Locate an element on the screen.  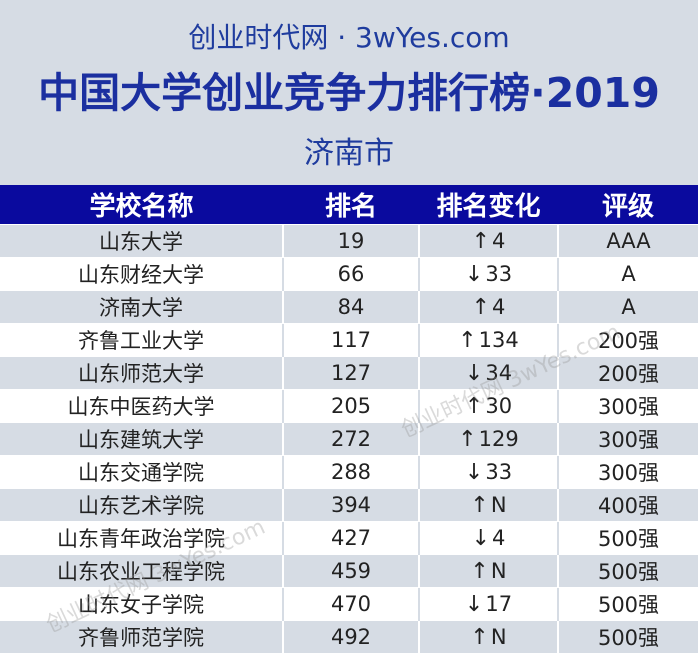
rank-cell: 427 is located at coordinates (350, 538).